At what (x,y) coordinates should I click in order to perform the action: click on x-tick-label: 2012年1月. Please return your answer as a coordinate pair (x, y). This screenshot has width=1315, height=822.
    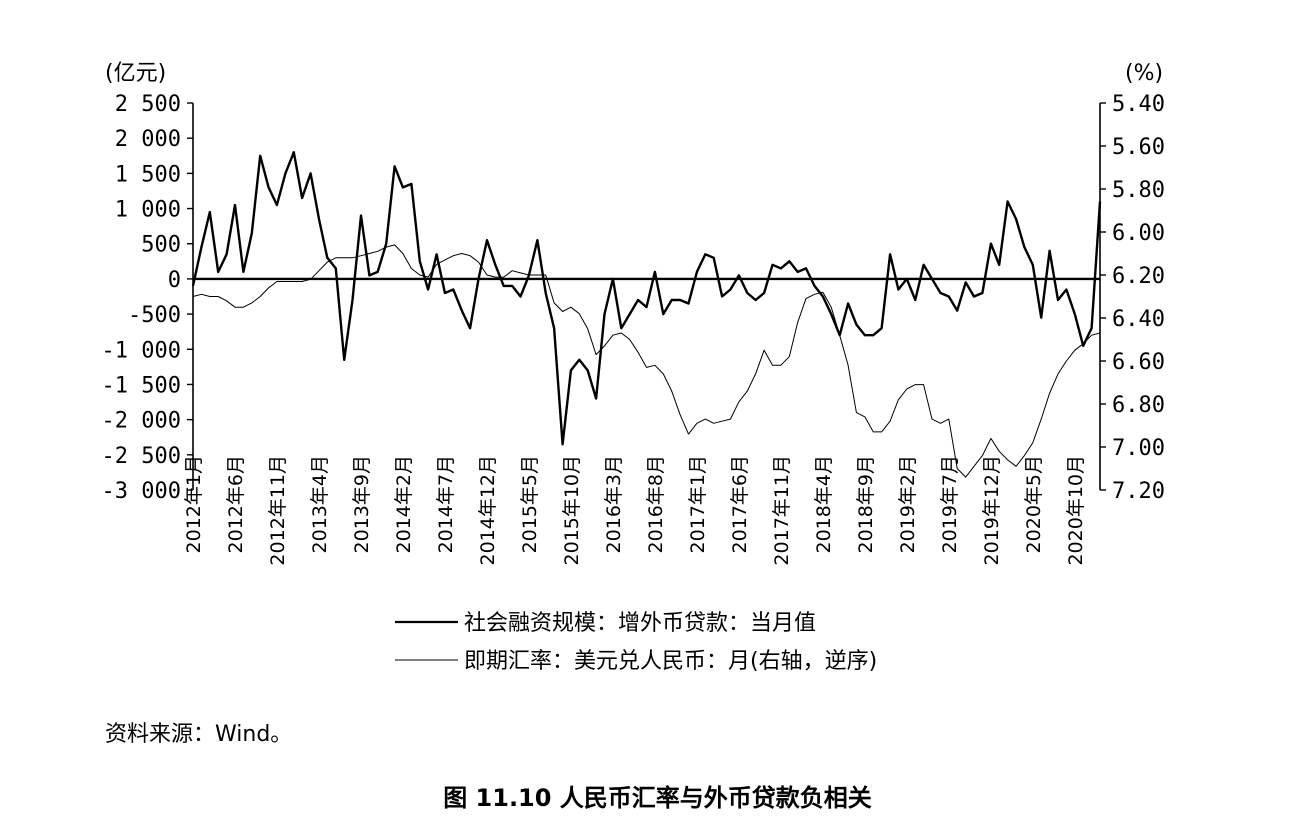
    Looking at the image, I should click on (194, 504).